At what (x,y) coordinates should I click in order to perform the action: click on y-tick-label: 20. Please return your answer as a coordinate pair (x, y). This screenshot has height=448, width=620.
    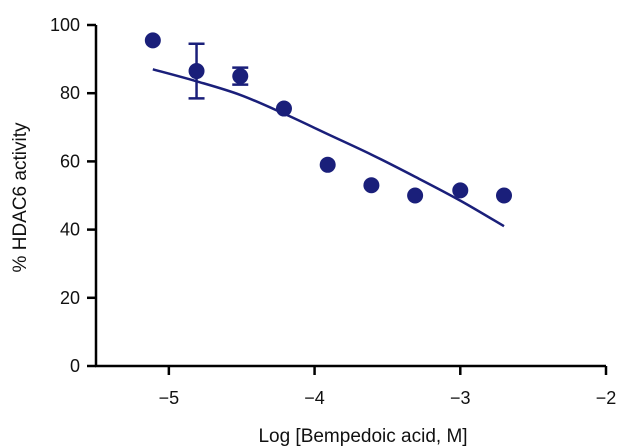
    Looking at the image, I should click on (70, 298).